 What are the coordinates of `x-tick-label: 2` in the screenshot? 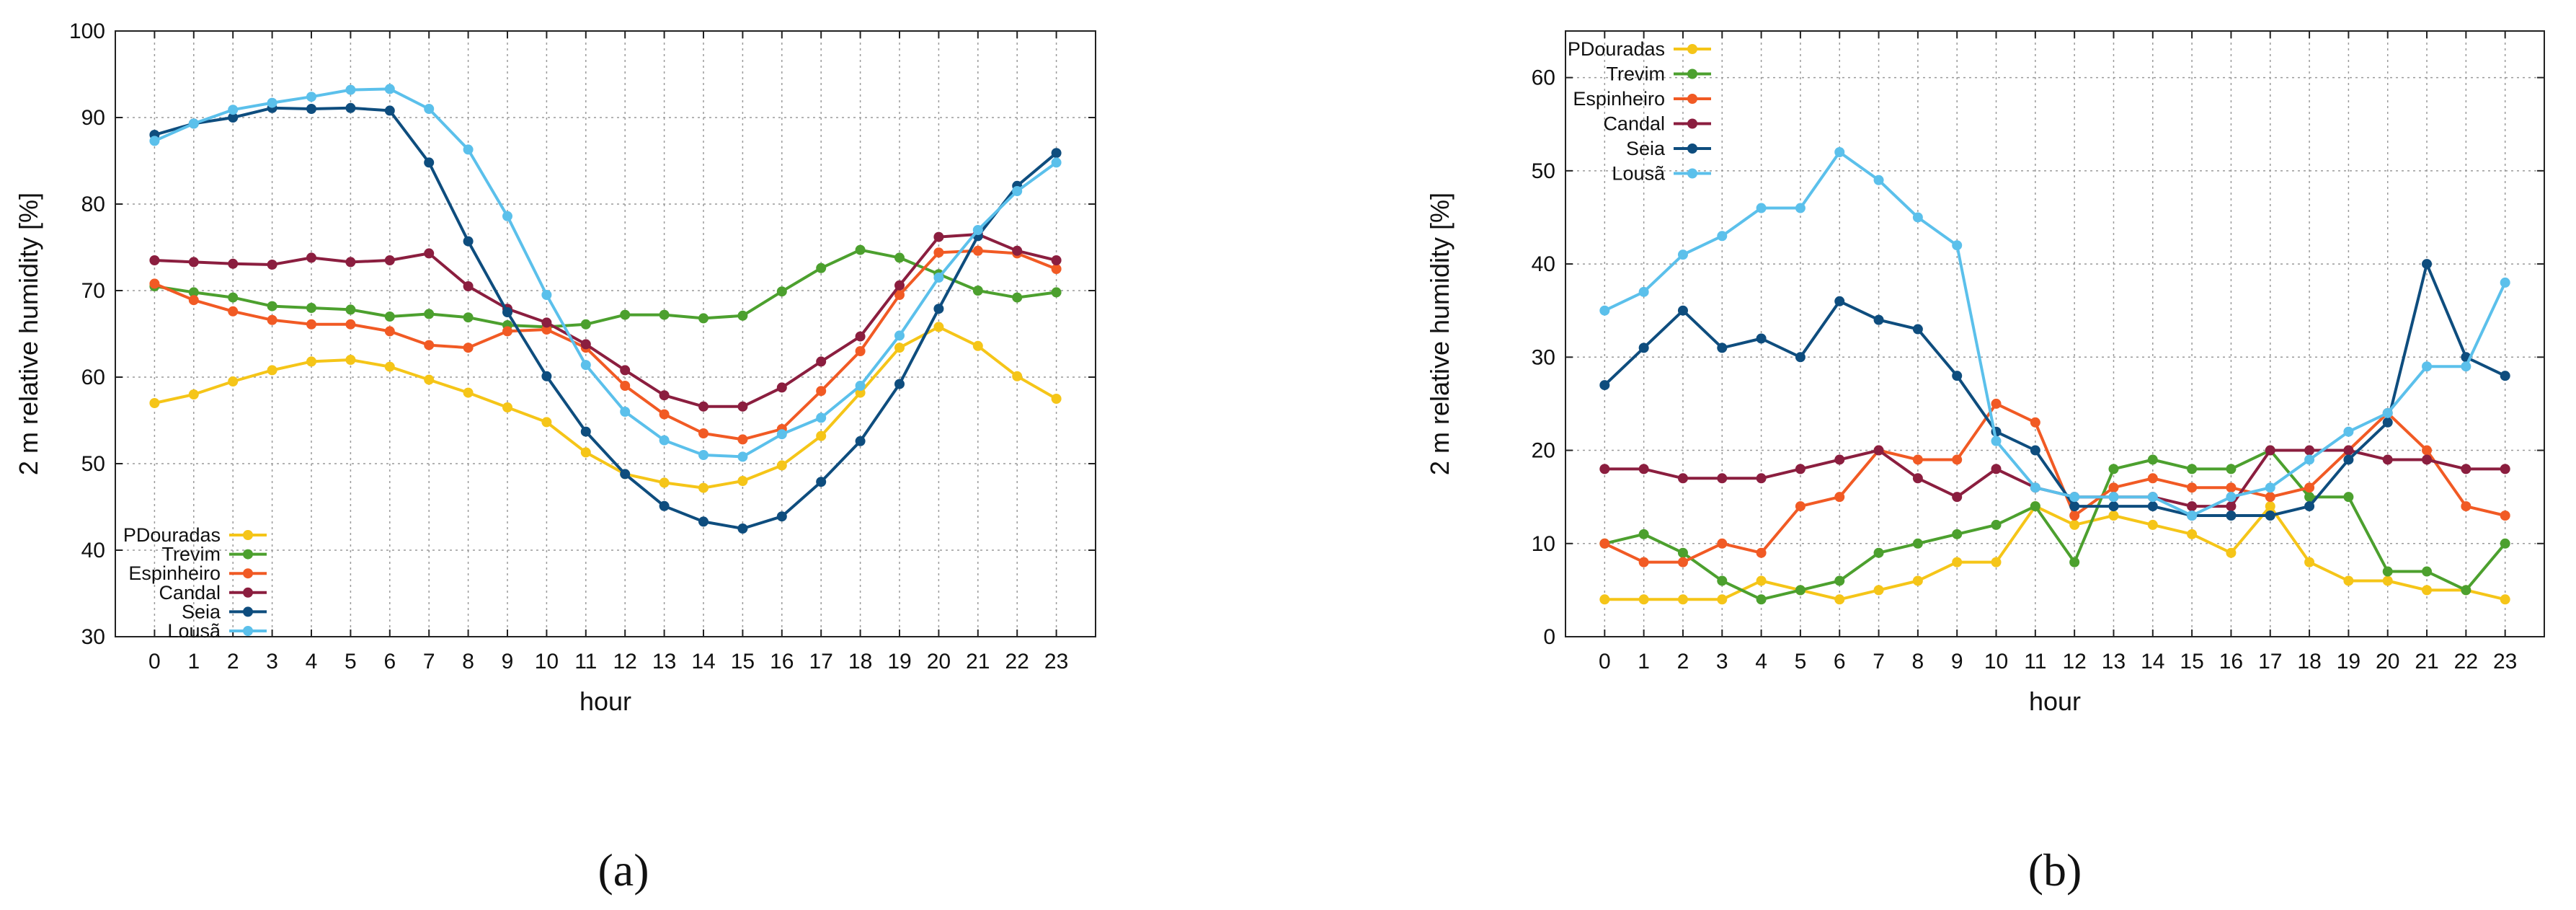 It's located at (1683, 661).